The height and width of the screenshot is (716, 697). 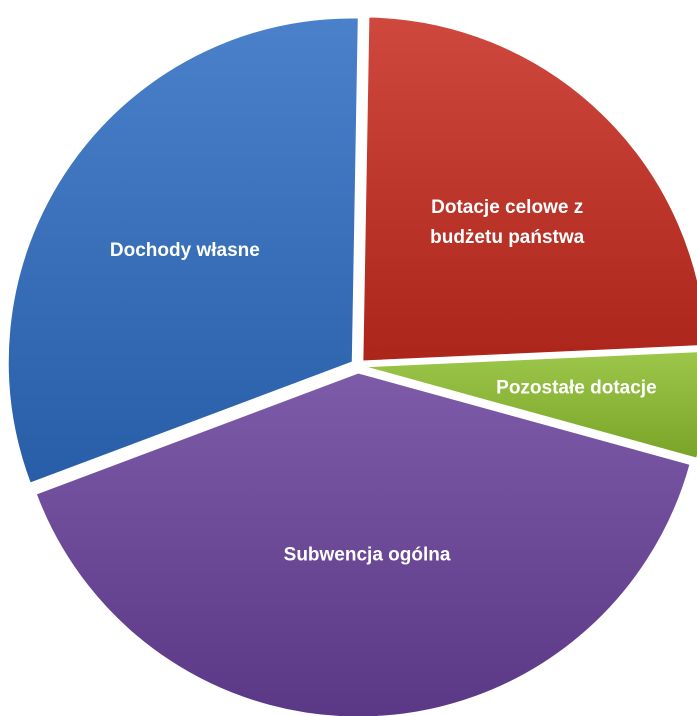 What do you see at coordinates (507, 237) in the screenshot?
I see `slice-label-line: budżetu państwa` at bounding box center [507, 237].